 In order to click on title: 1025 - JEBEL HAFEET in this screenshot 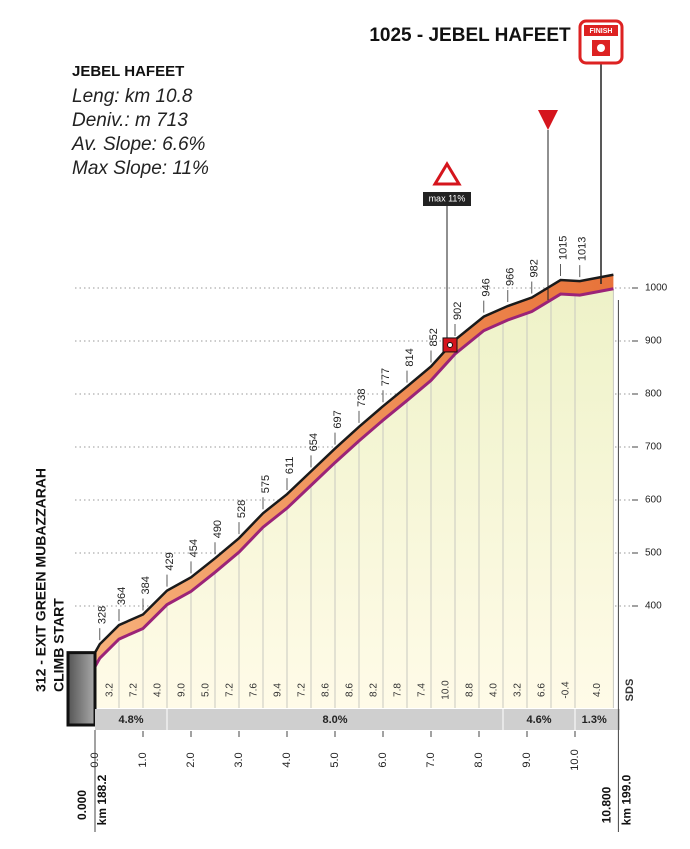, I will do `click(470, 35)`.